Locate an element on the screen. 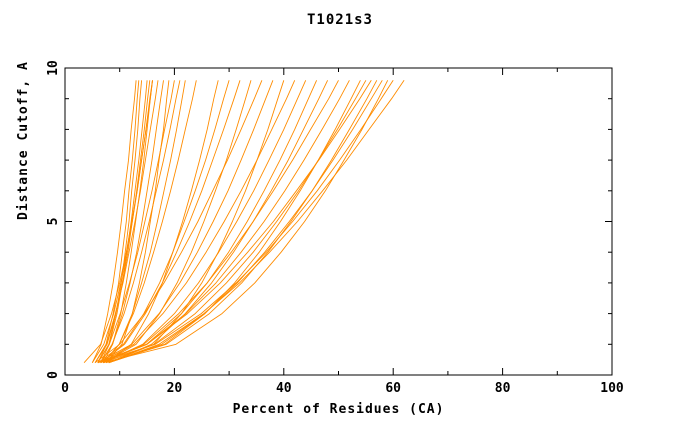 Image resolution: width=680 pixels, height=440 pixels. svg-text: 5 is located at coordinates (53, 222).